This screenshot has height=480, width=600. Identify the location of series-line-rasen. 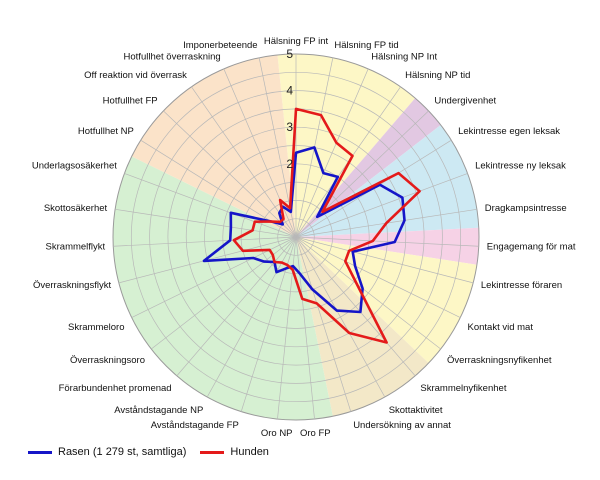
(304, 230).